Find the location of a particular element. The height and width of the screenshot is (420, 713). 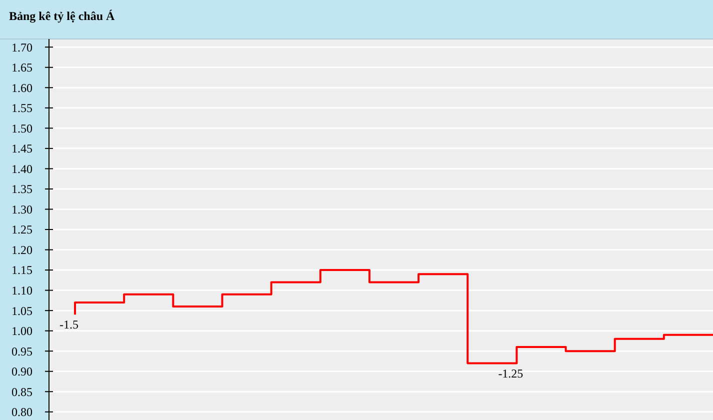

y-tick-label: 0.80 is located at coordinates (22, 412).